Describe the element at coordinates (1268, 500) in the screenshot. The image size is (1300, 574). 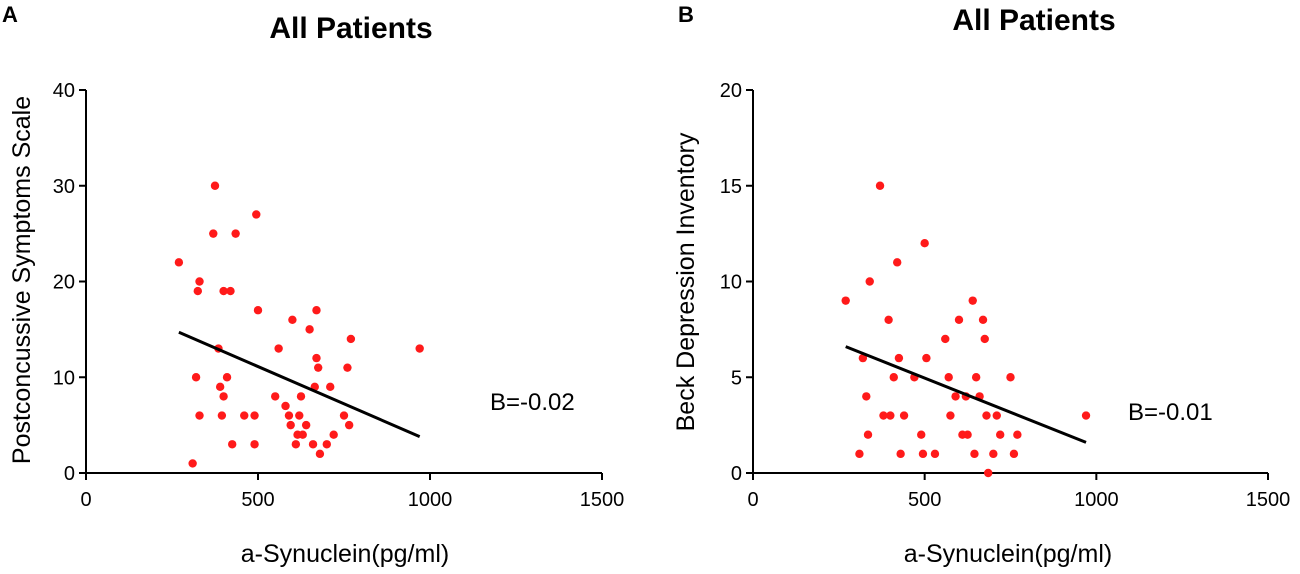
I see `x-tick-label-b-3: 1500` at that location.